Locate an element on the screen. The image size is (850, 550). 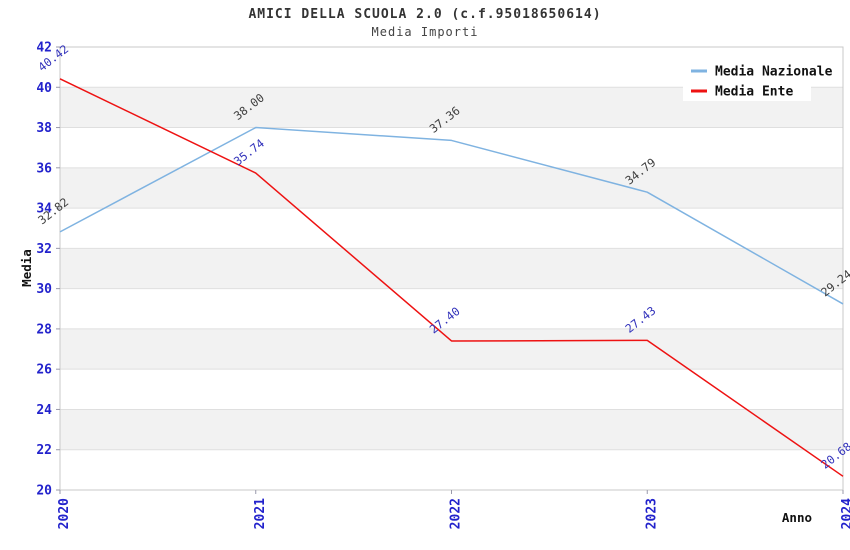
data-label: 35.74 is located at coordinates (249, 152).